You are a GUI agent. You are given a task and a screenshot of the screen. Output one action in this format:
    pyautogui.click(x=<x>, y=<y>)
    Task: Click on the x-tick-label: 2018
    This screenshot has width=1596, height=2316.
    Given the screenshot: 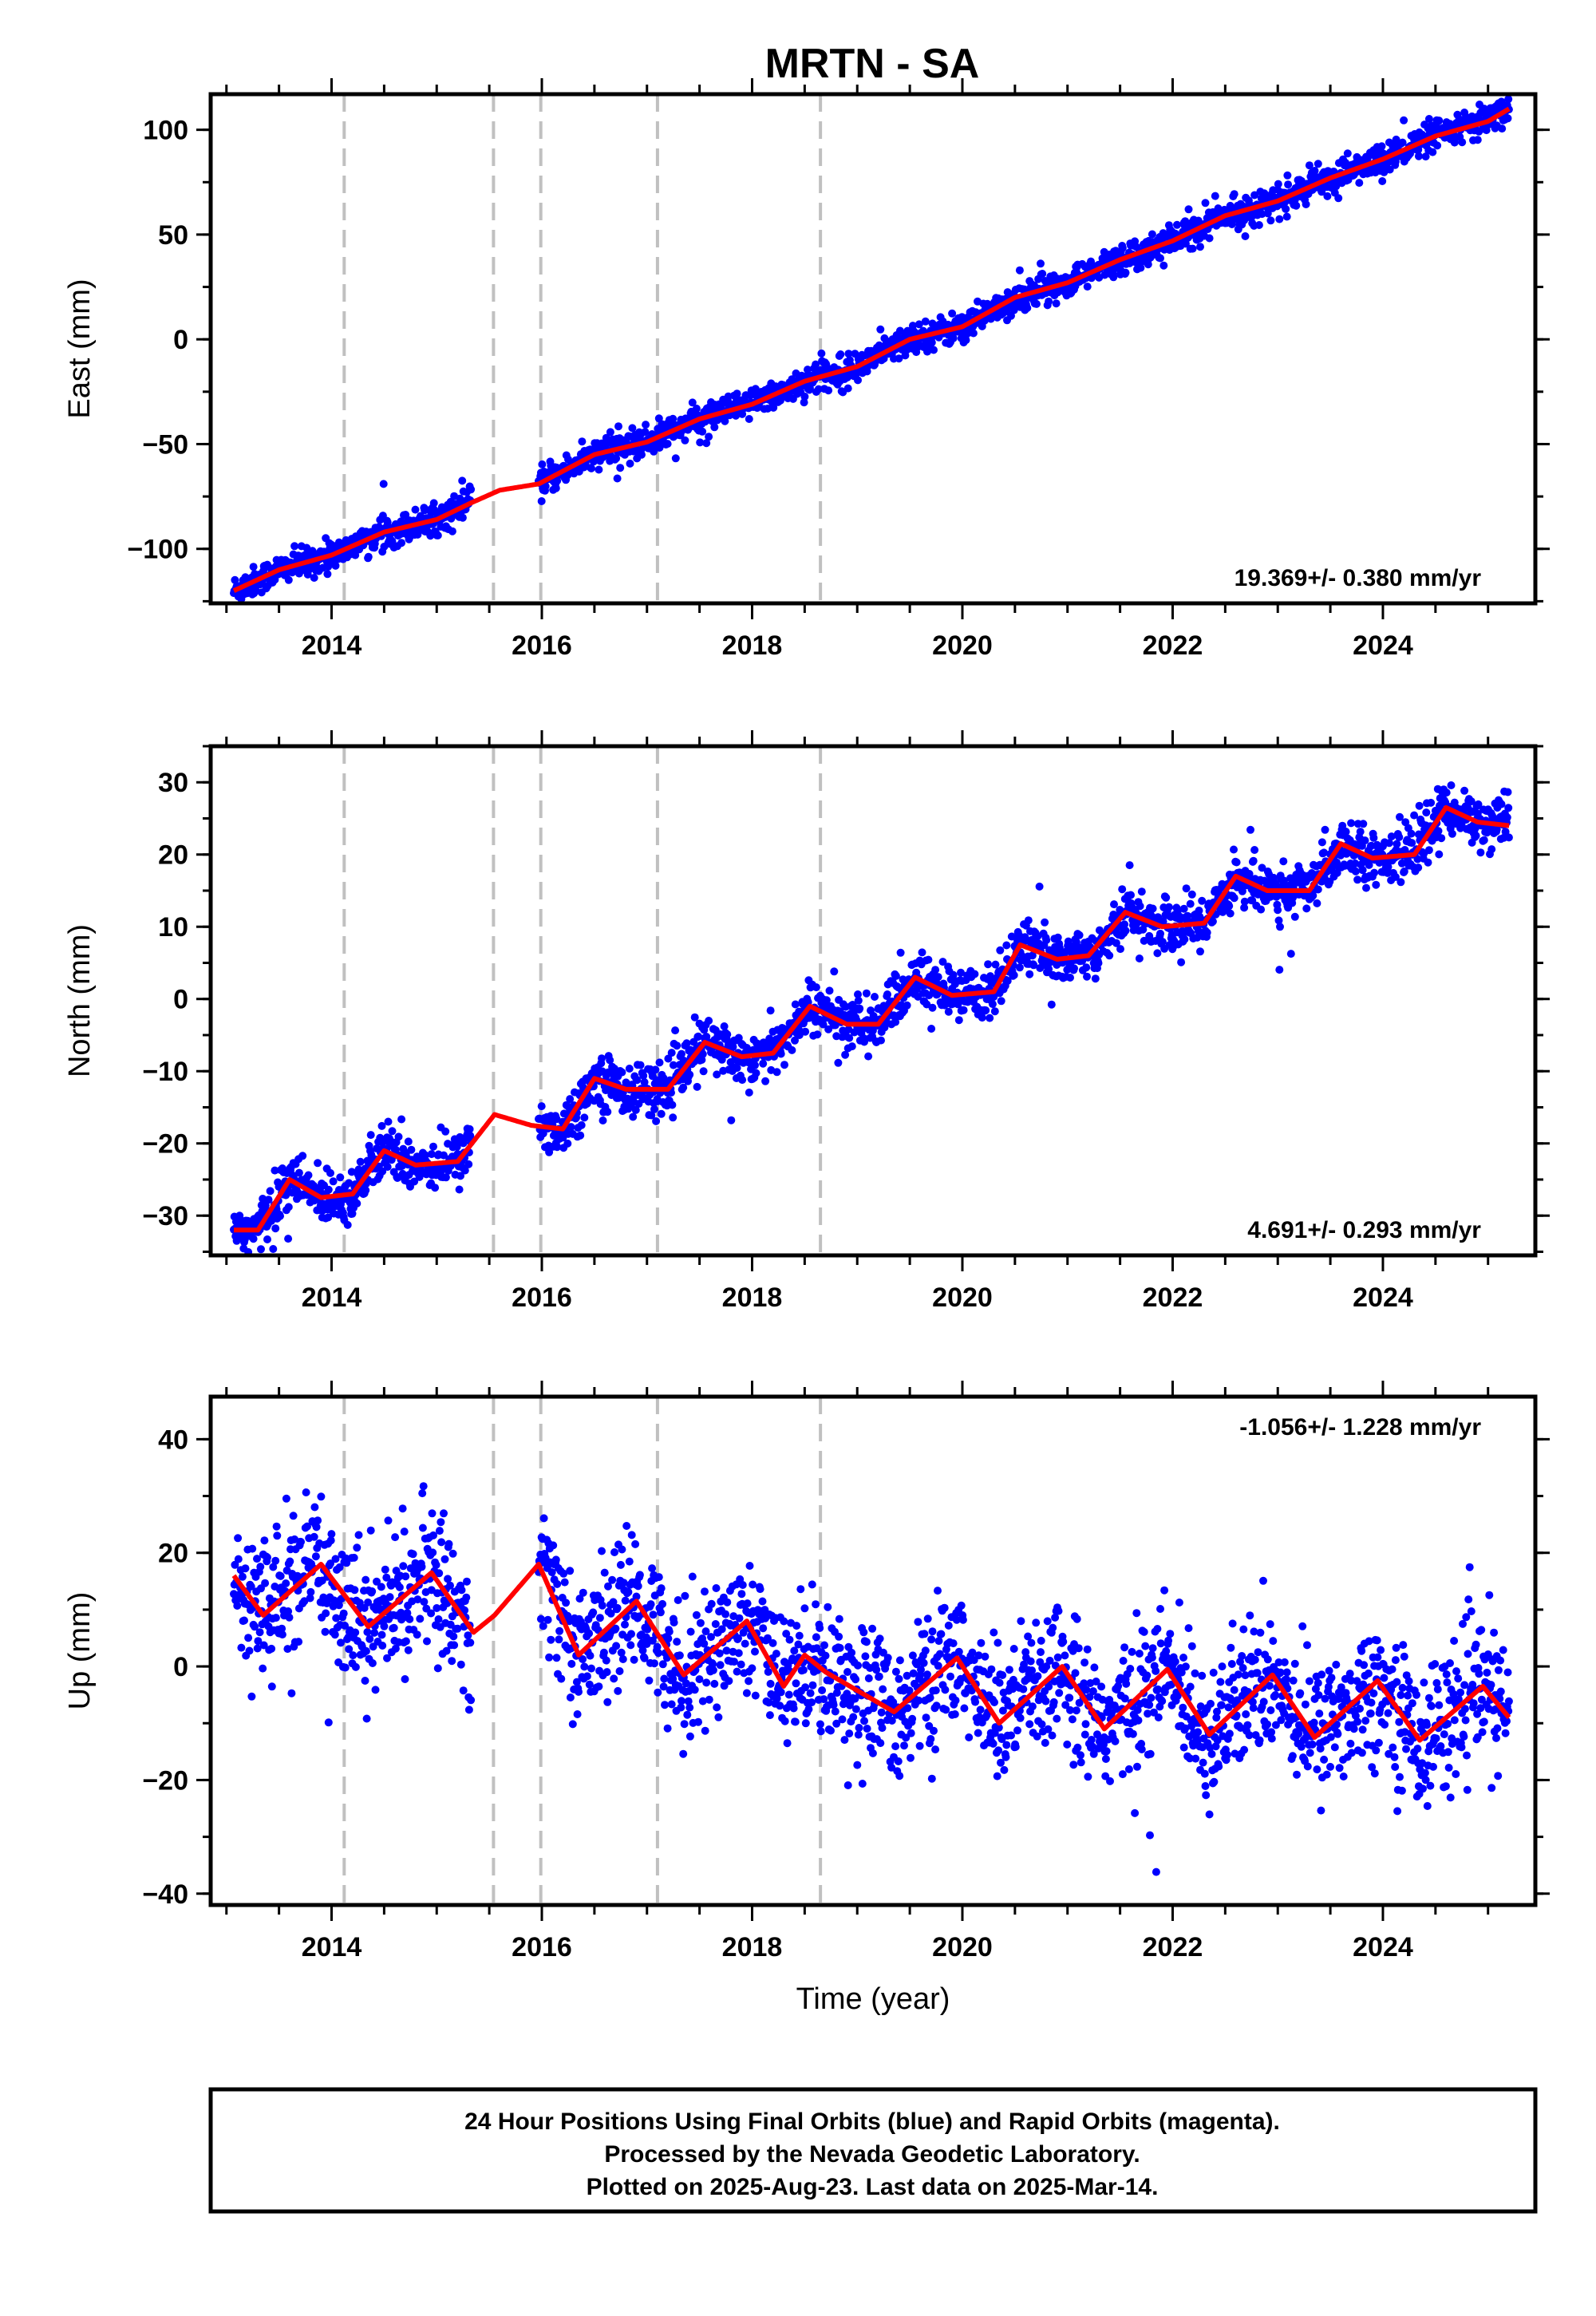 What is the action you would take?
    pyautogui.click(x=752, y=645)
    